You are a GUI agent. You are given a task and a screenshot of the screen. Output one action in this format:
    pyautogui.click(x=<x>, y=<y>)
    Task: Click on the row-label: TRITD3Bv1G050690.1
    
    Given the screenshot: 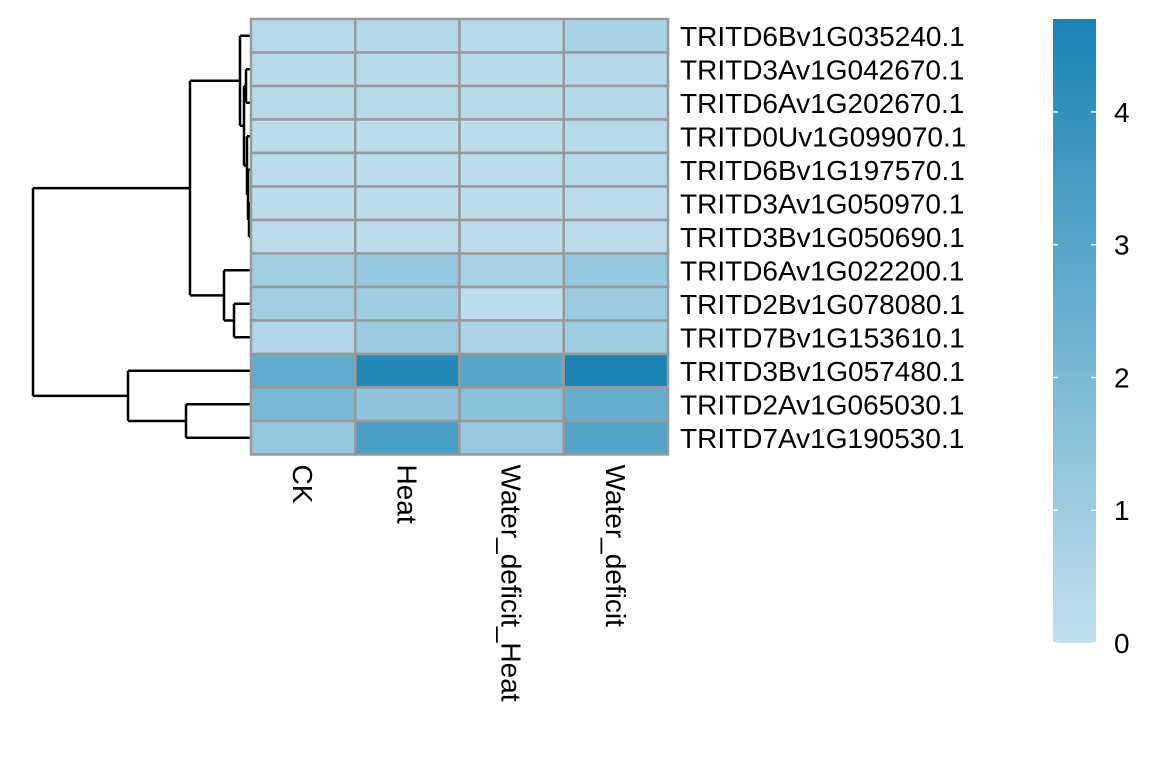 What is the action you would take?
    pyautogui.click(x=822, y=237)
    